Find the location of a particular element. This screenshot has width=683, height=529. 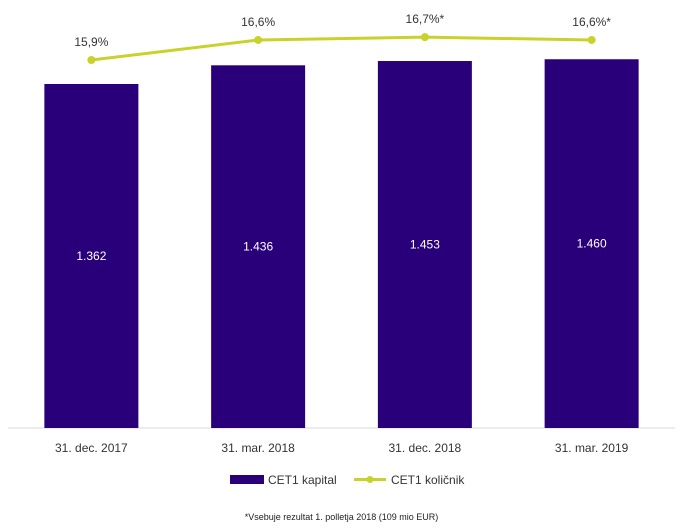

x-tick-label: 31. dec. 2018 is located at coordinates (425, 448).